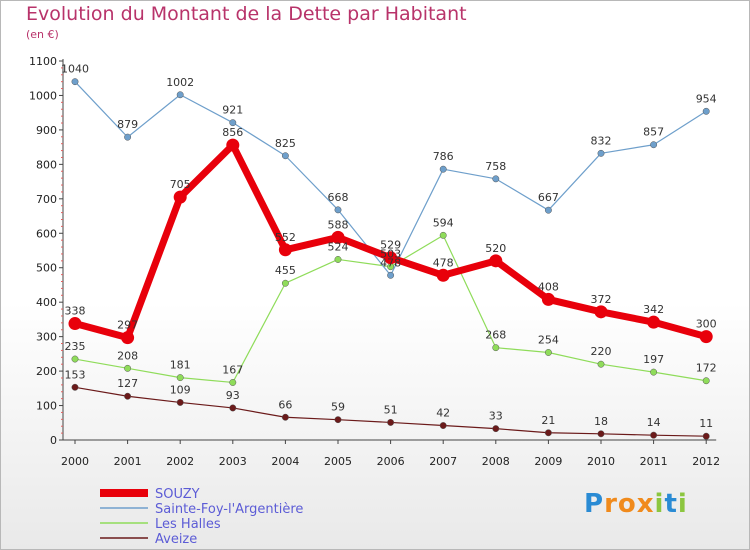  Describe the element at coordinates (706, 423) in the screenshot. I see `data-label: 11` at that location.